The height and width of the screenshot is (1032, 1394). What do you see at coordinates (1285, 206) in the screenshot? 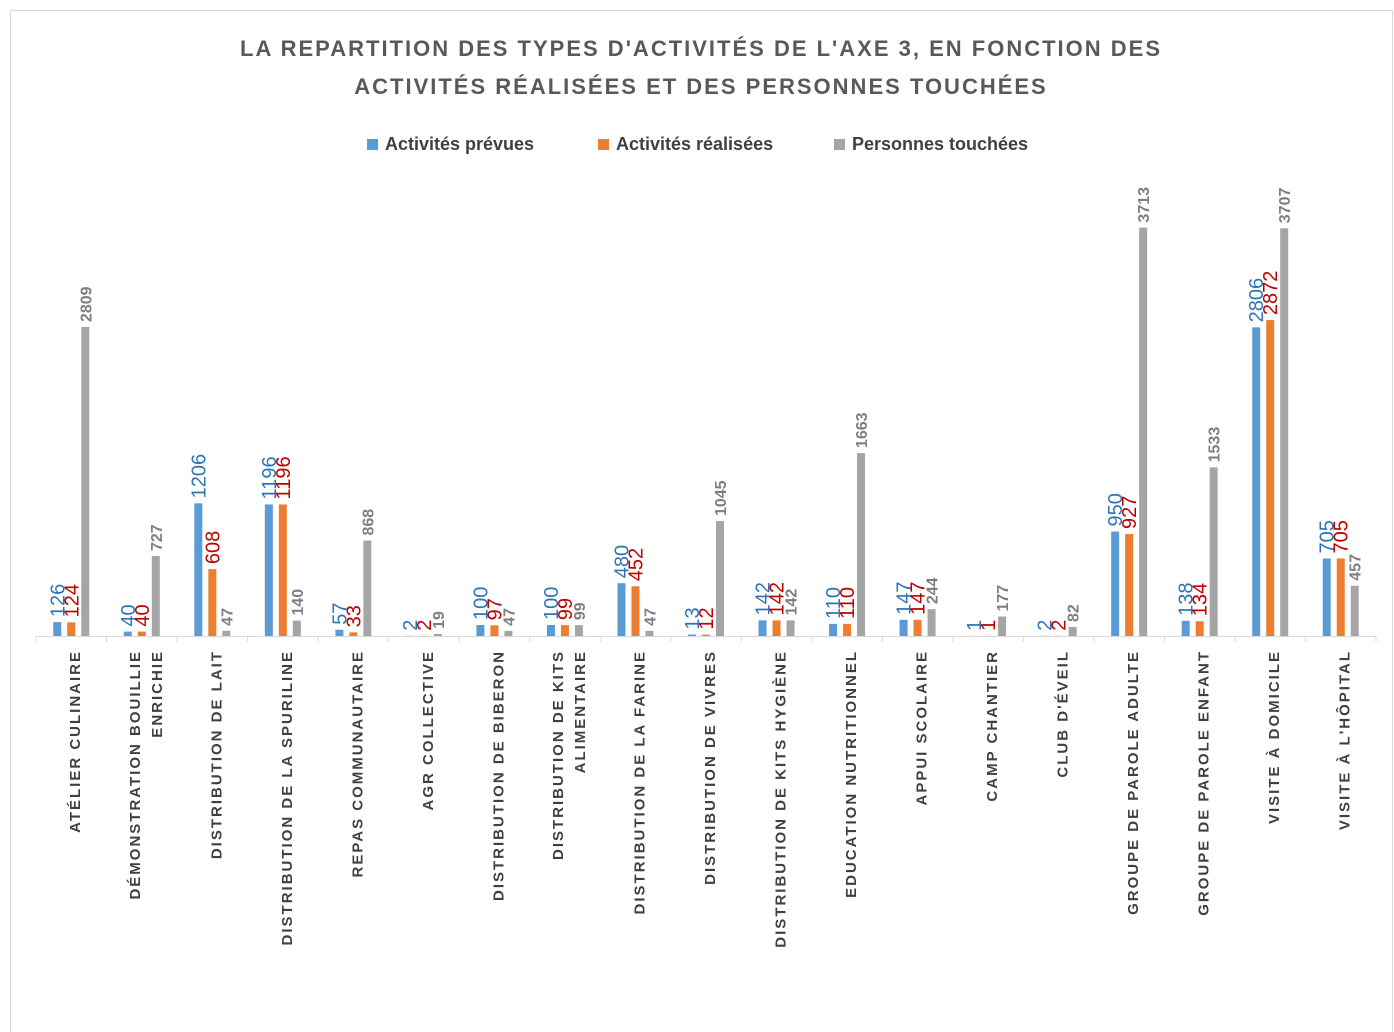
I see `data-label: 3707` at bounding box center [1285, 206].